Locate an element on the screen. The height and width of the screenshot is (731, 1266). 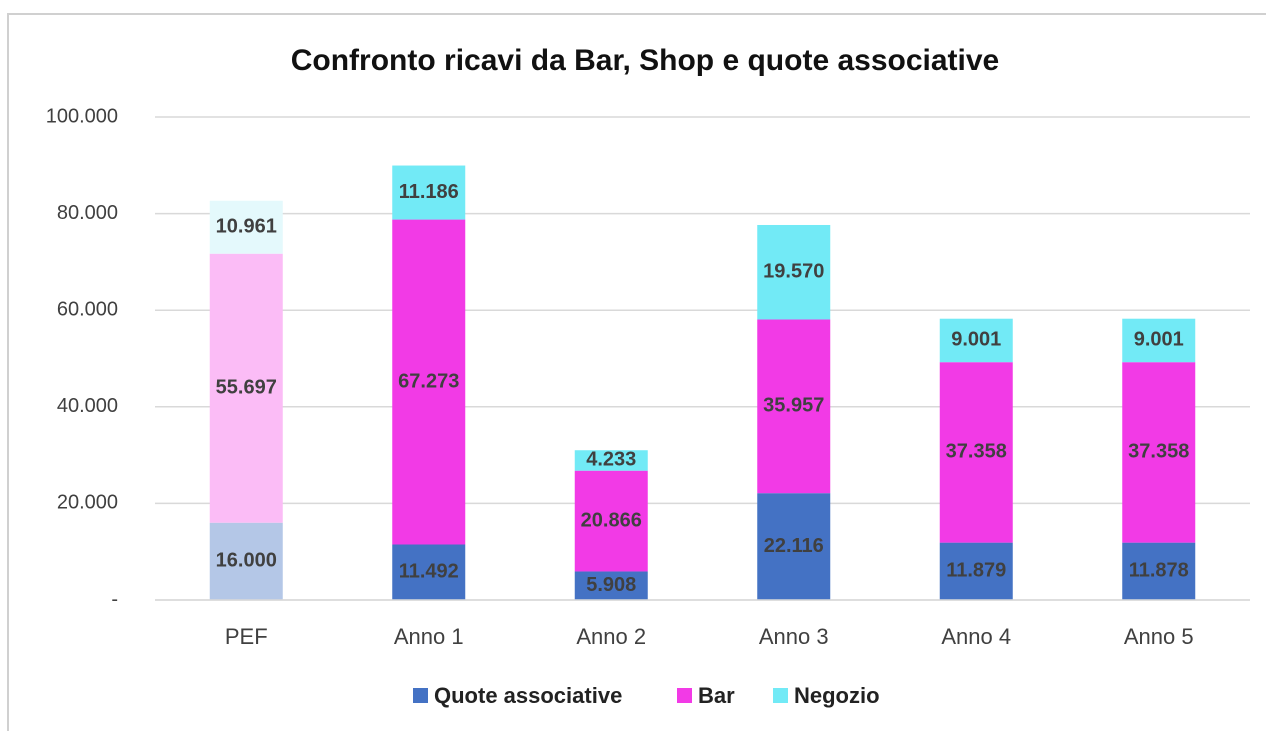
x-tick-label: Anno 3 is located at coordinates (794, 636).